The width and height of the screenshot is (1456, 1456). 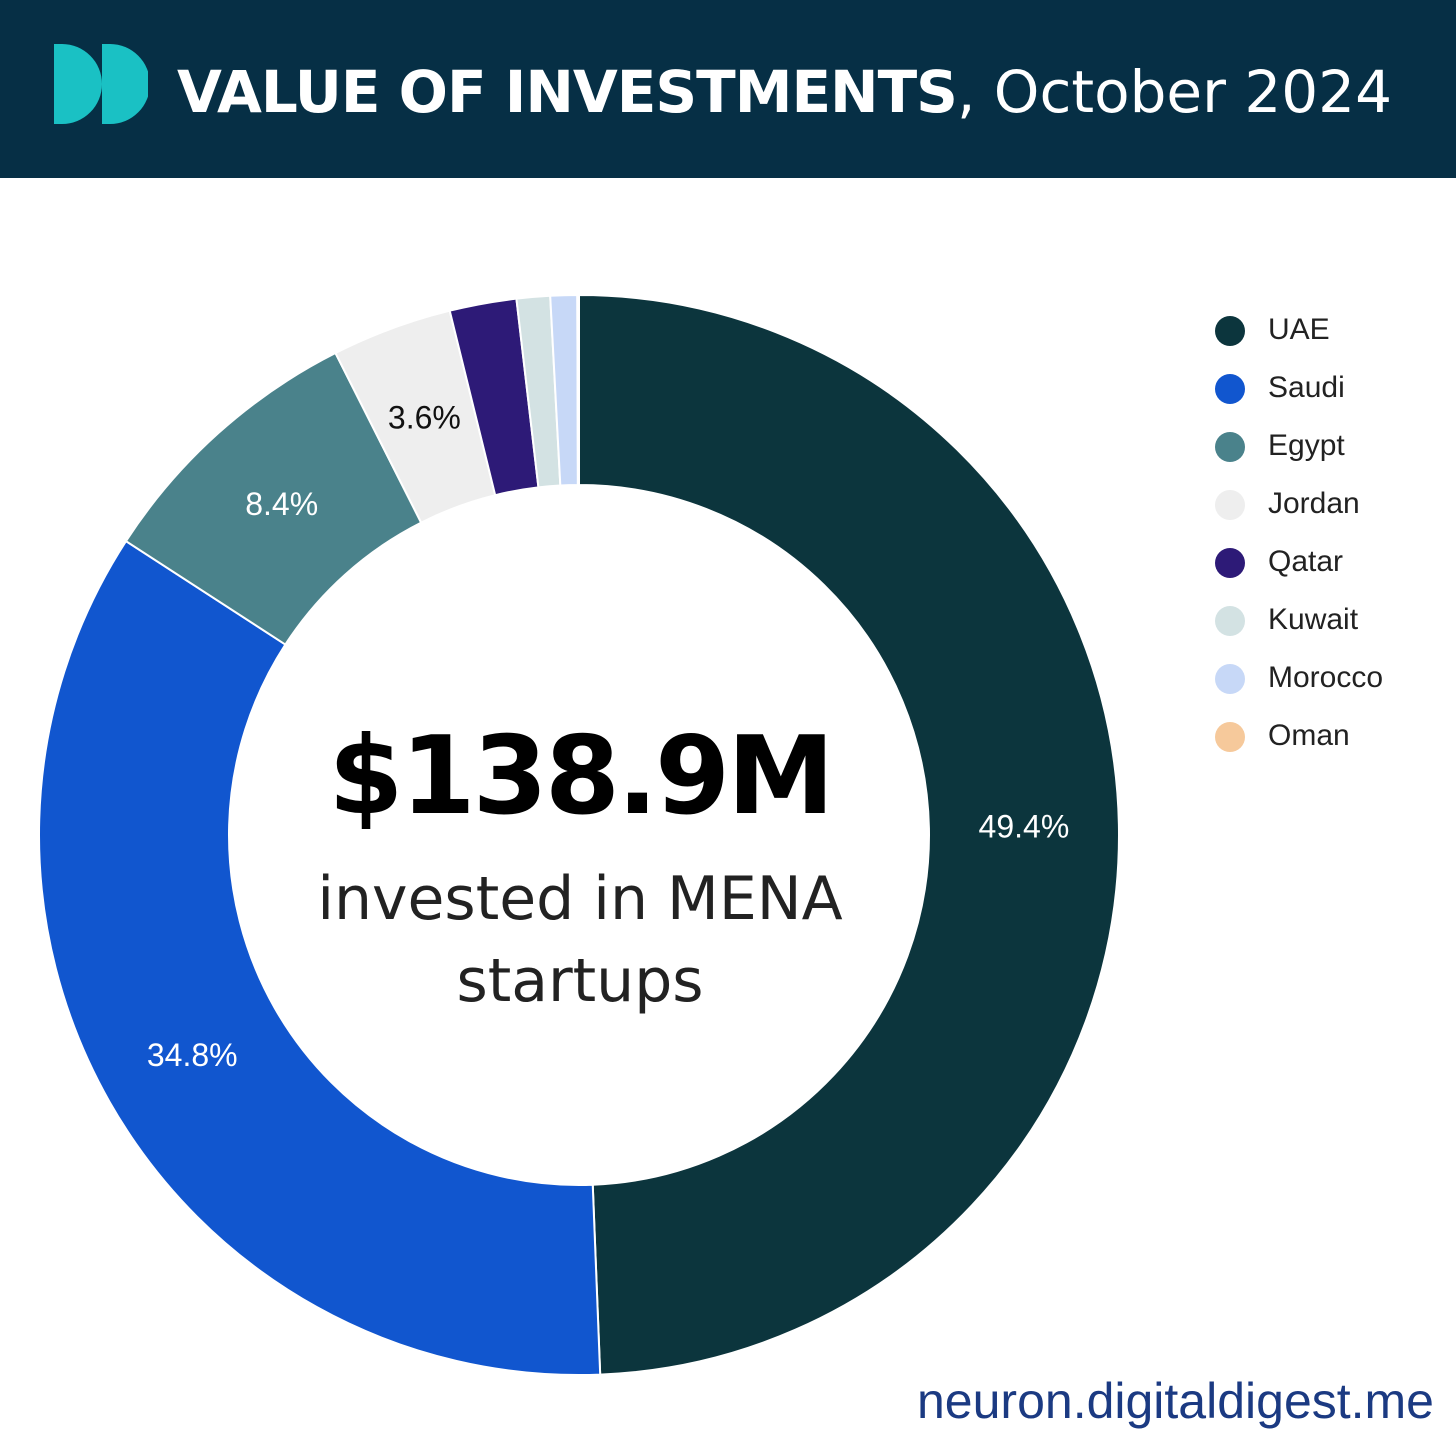 What do you see at coordinates (567, 92) in the screenshot?
I see `title-bold: VALUE OF INVESTMENTS` at bounding box center [567, 92].